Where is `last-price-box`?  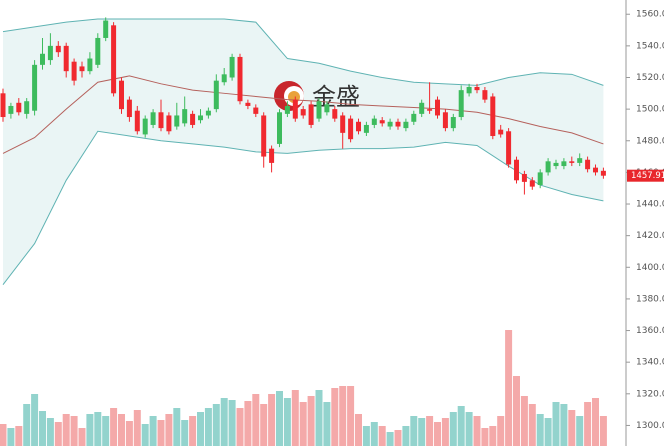 last-price-box is located at coordinates (645, 175).